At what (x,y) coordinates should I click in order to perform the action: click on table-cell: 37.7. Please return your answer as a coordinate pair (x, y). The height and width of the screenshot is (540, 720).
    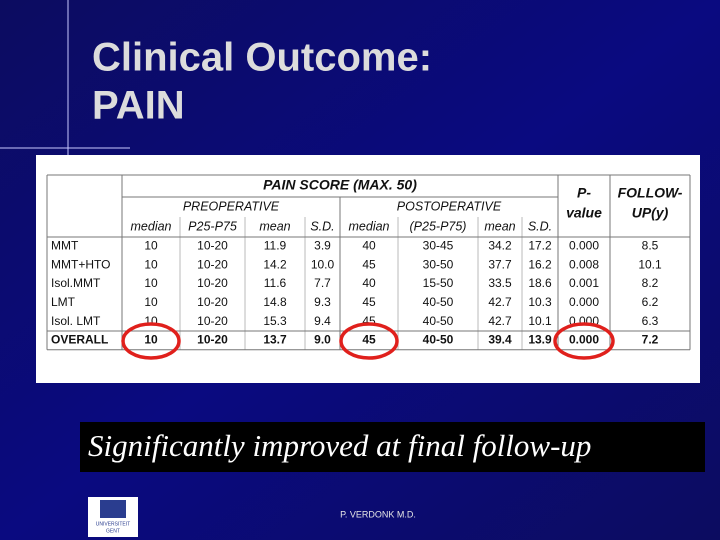
    Looking at the image, I should click on (500, 264).